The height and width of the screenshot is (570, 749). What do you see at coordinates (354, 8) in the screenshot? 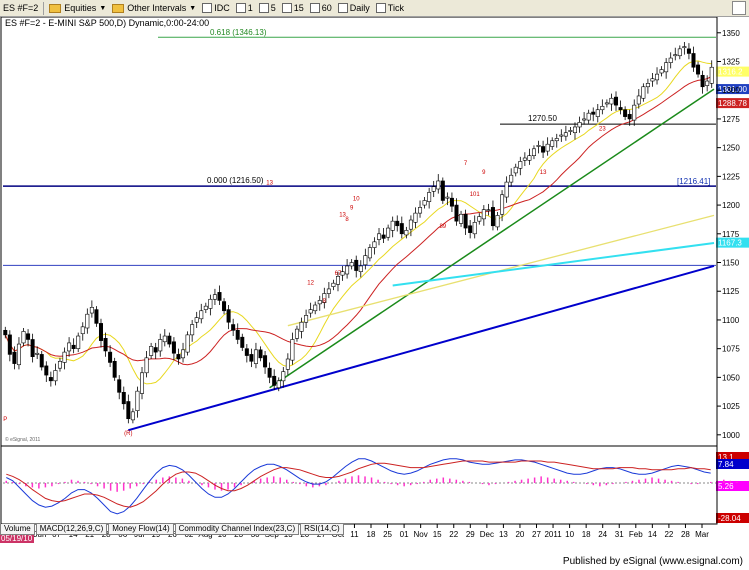
I see `interval-daily: Daily` at bounding box center [354, 8].